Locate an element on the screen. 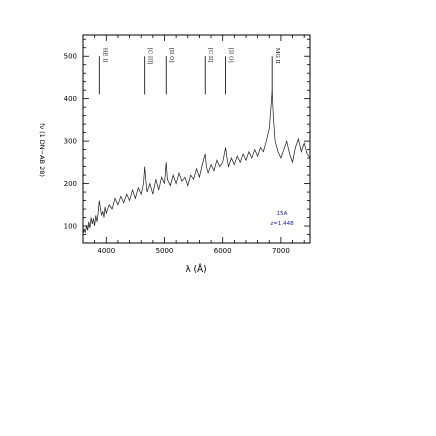  emission-line-markers: HE II [C III] [II O] [C II] [II O] MG II is located at coordinates (189, 71).